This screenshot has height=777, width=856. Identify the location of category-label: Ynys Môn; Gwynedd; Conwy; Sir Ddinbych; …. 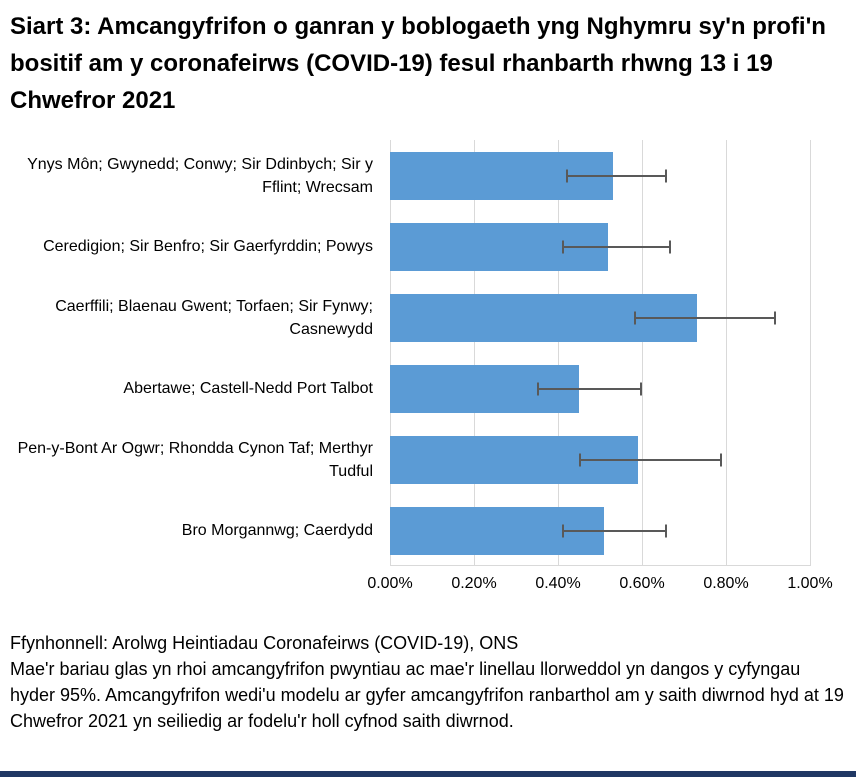
(200, 175).